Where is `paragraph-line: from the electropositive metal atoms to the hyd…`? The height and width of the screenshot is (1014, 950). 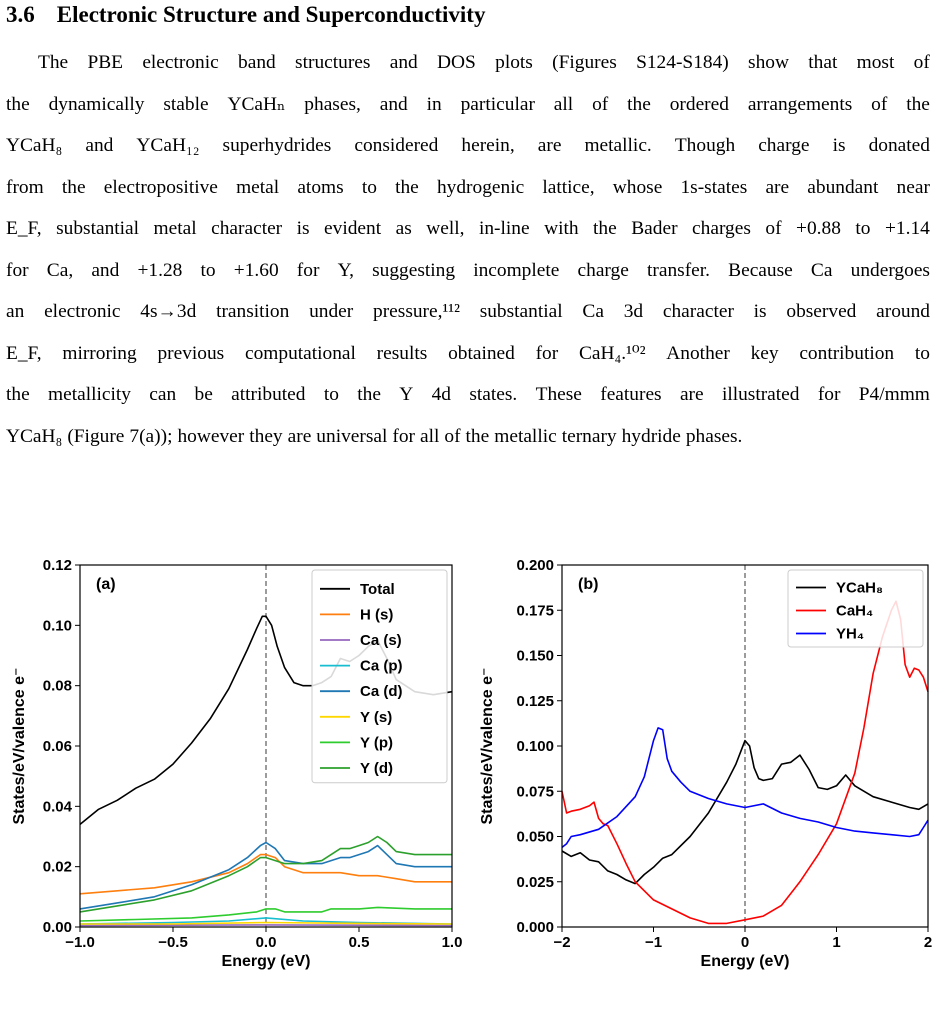
paragraph-line: from the electropositive metal atoms to the hyd… is located at coordinates (468, 187).